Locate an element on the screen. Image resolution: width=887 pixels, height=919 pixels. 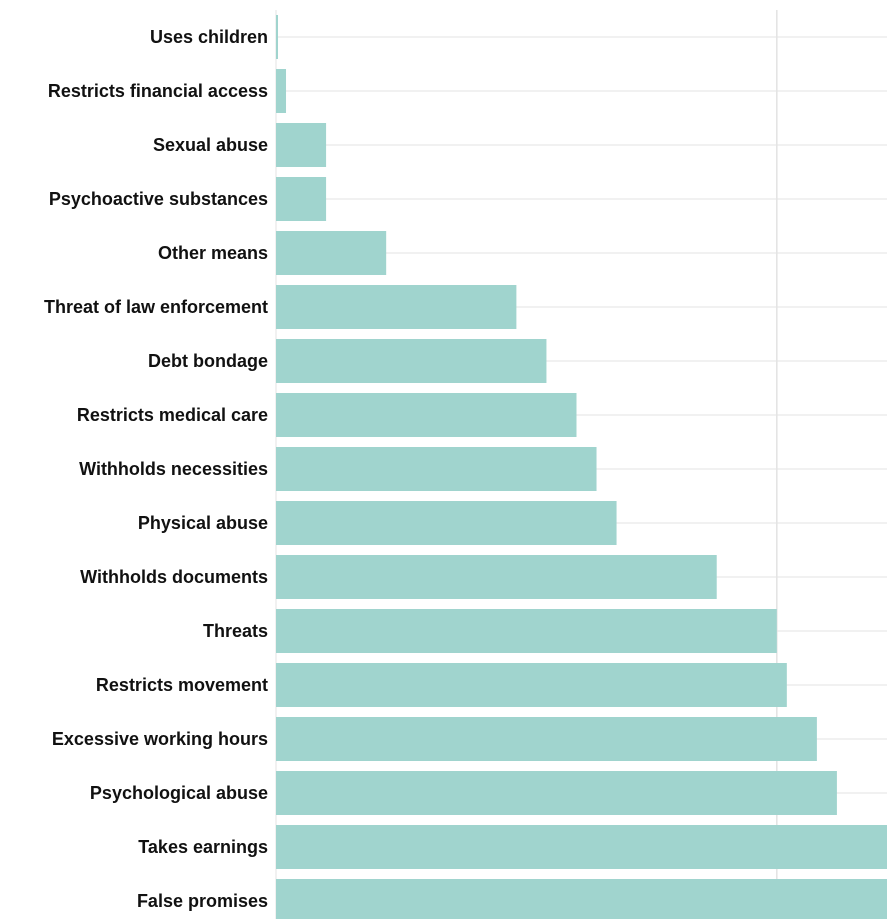
category-label: Physical abuse is located at coordinates (203, 523).